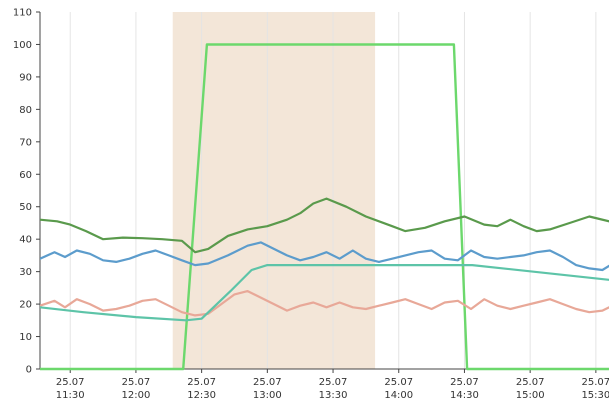 The height and width of the screenshot is (411, 609). I want to click on x-tick-label-time: 14:30, so click(464, 395).